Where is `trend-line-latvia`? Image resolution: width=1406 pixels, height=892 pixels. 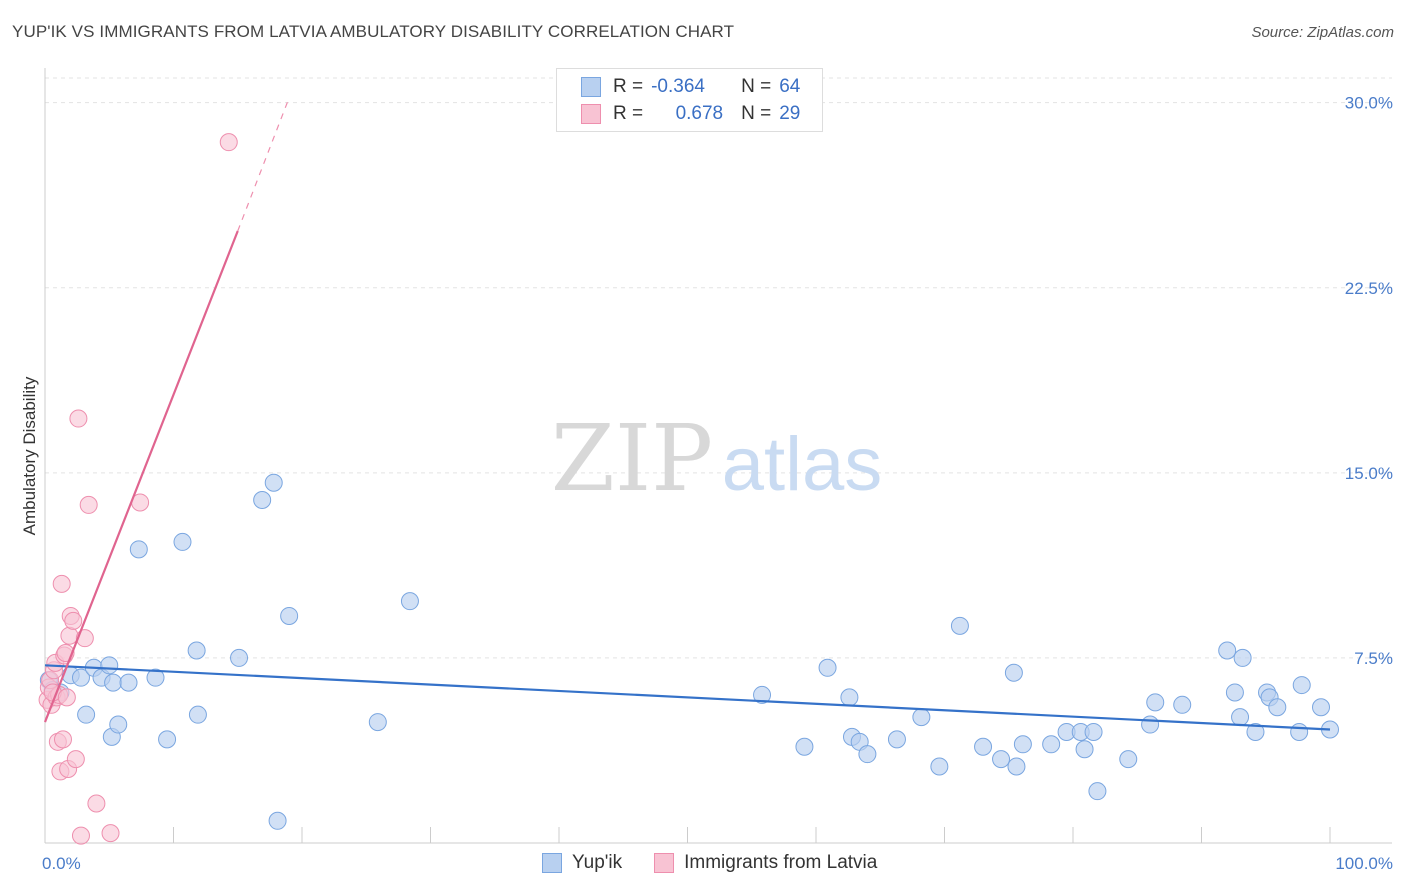
trend-line-latvia is located at coordinates (141, 476).